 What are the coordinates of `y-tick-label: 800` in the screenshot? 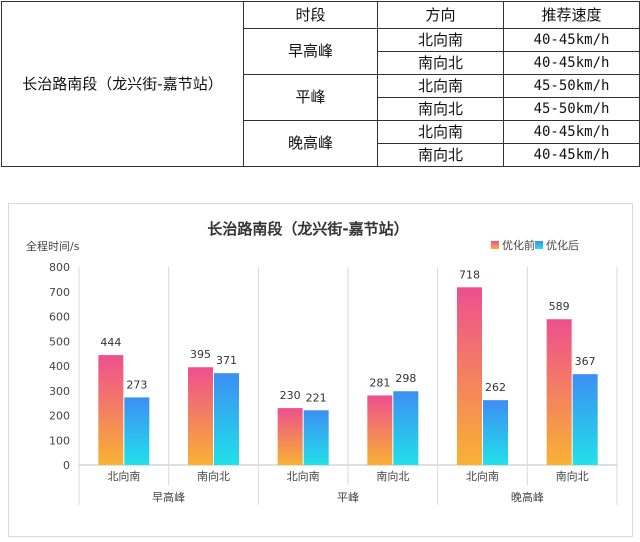 It's located at (59, 267).